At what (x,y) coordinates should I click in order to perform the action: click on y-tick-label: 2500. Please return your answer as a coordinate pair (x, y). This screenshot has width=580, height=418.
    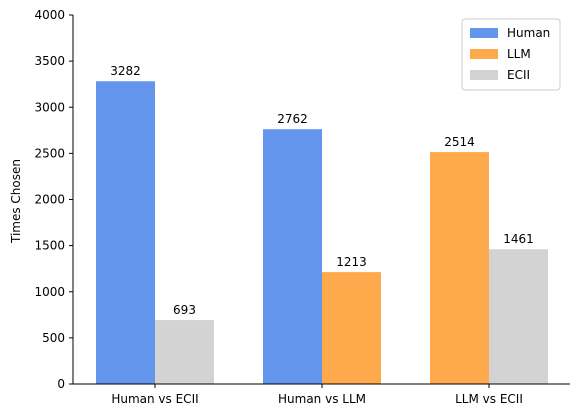
    Looking at the image, I should click on (49, 153).